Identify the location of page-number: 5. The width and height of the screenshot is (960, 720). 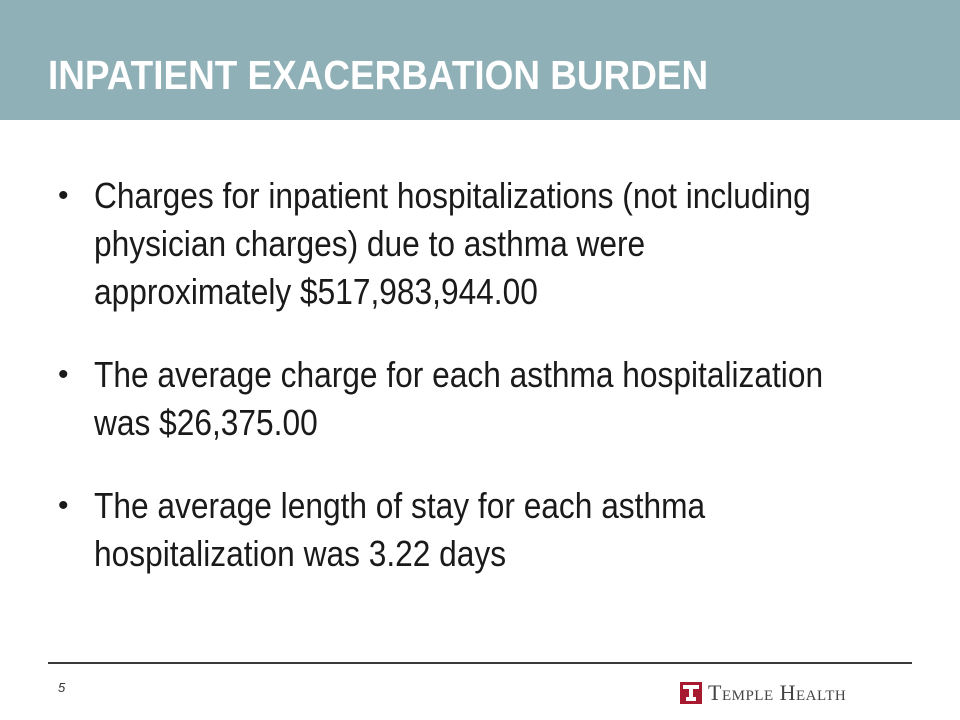
(62, 687).